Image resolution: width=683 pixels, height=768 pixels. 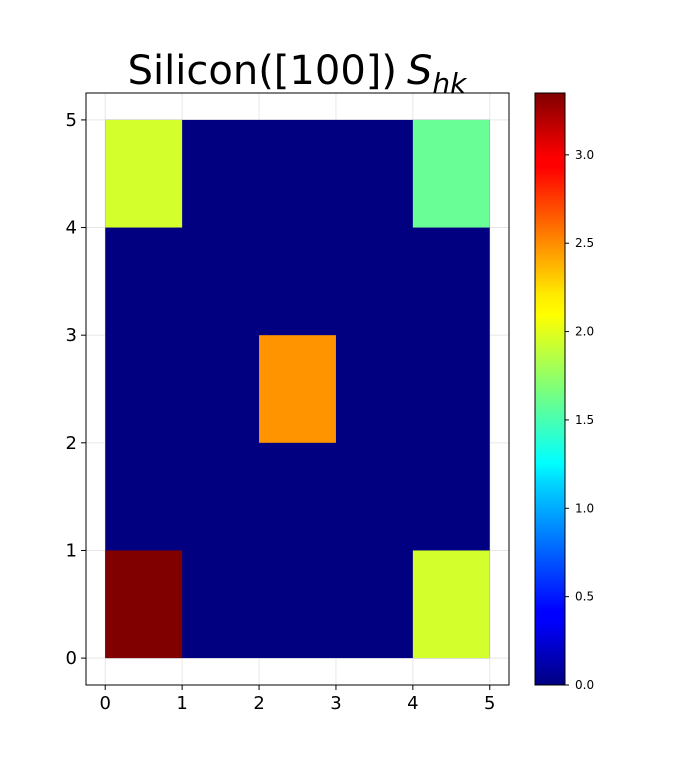 I want to click on y-tick-label: 1, so click(x=71, y=550).